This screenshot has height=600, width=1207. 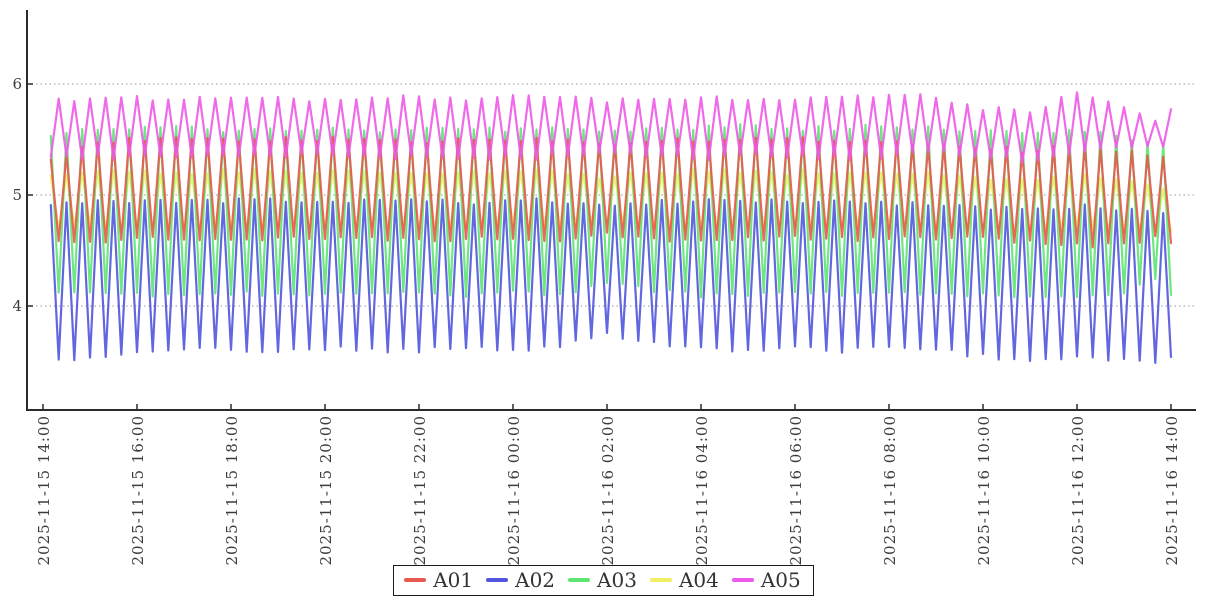 I want to click on legend-swatch-a01, so click(x=415, y=580).